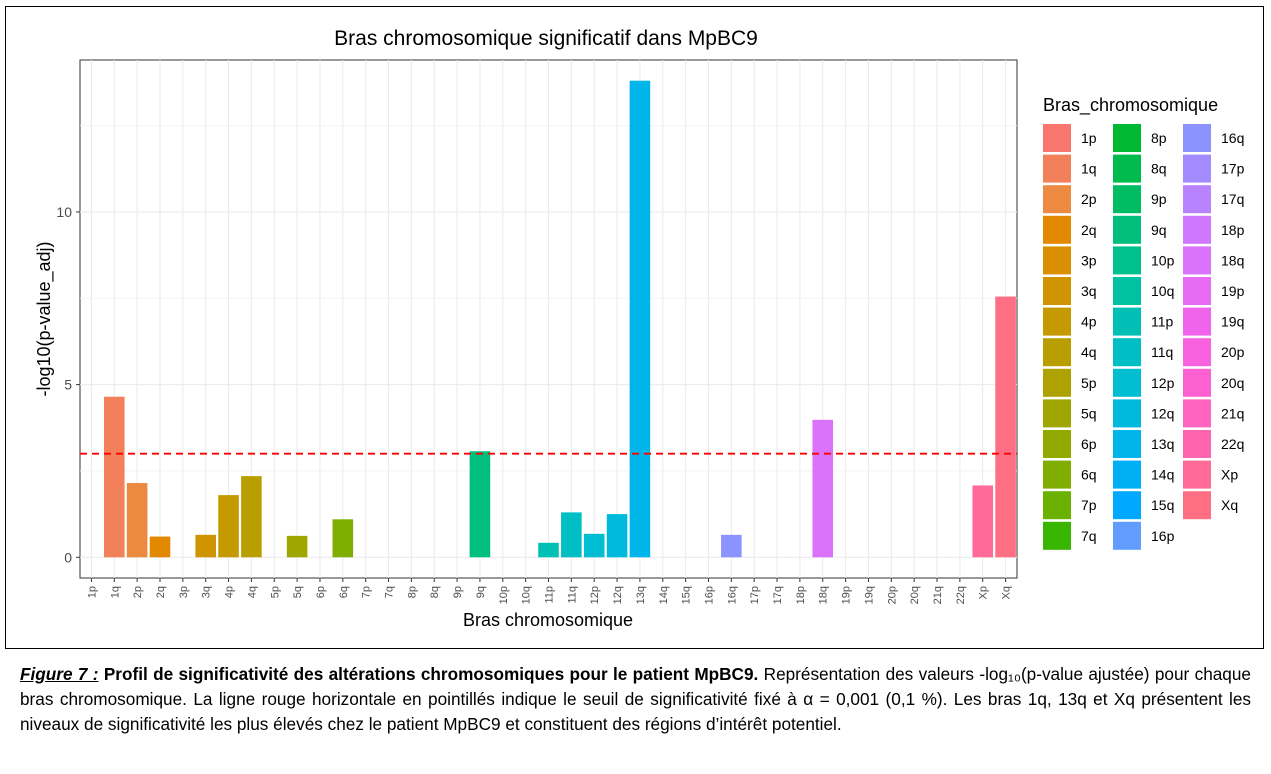  I want to click on legend-label: 8q, so click(1159, 169).